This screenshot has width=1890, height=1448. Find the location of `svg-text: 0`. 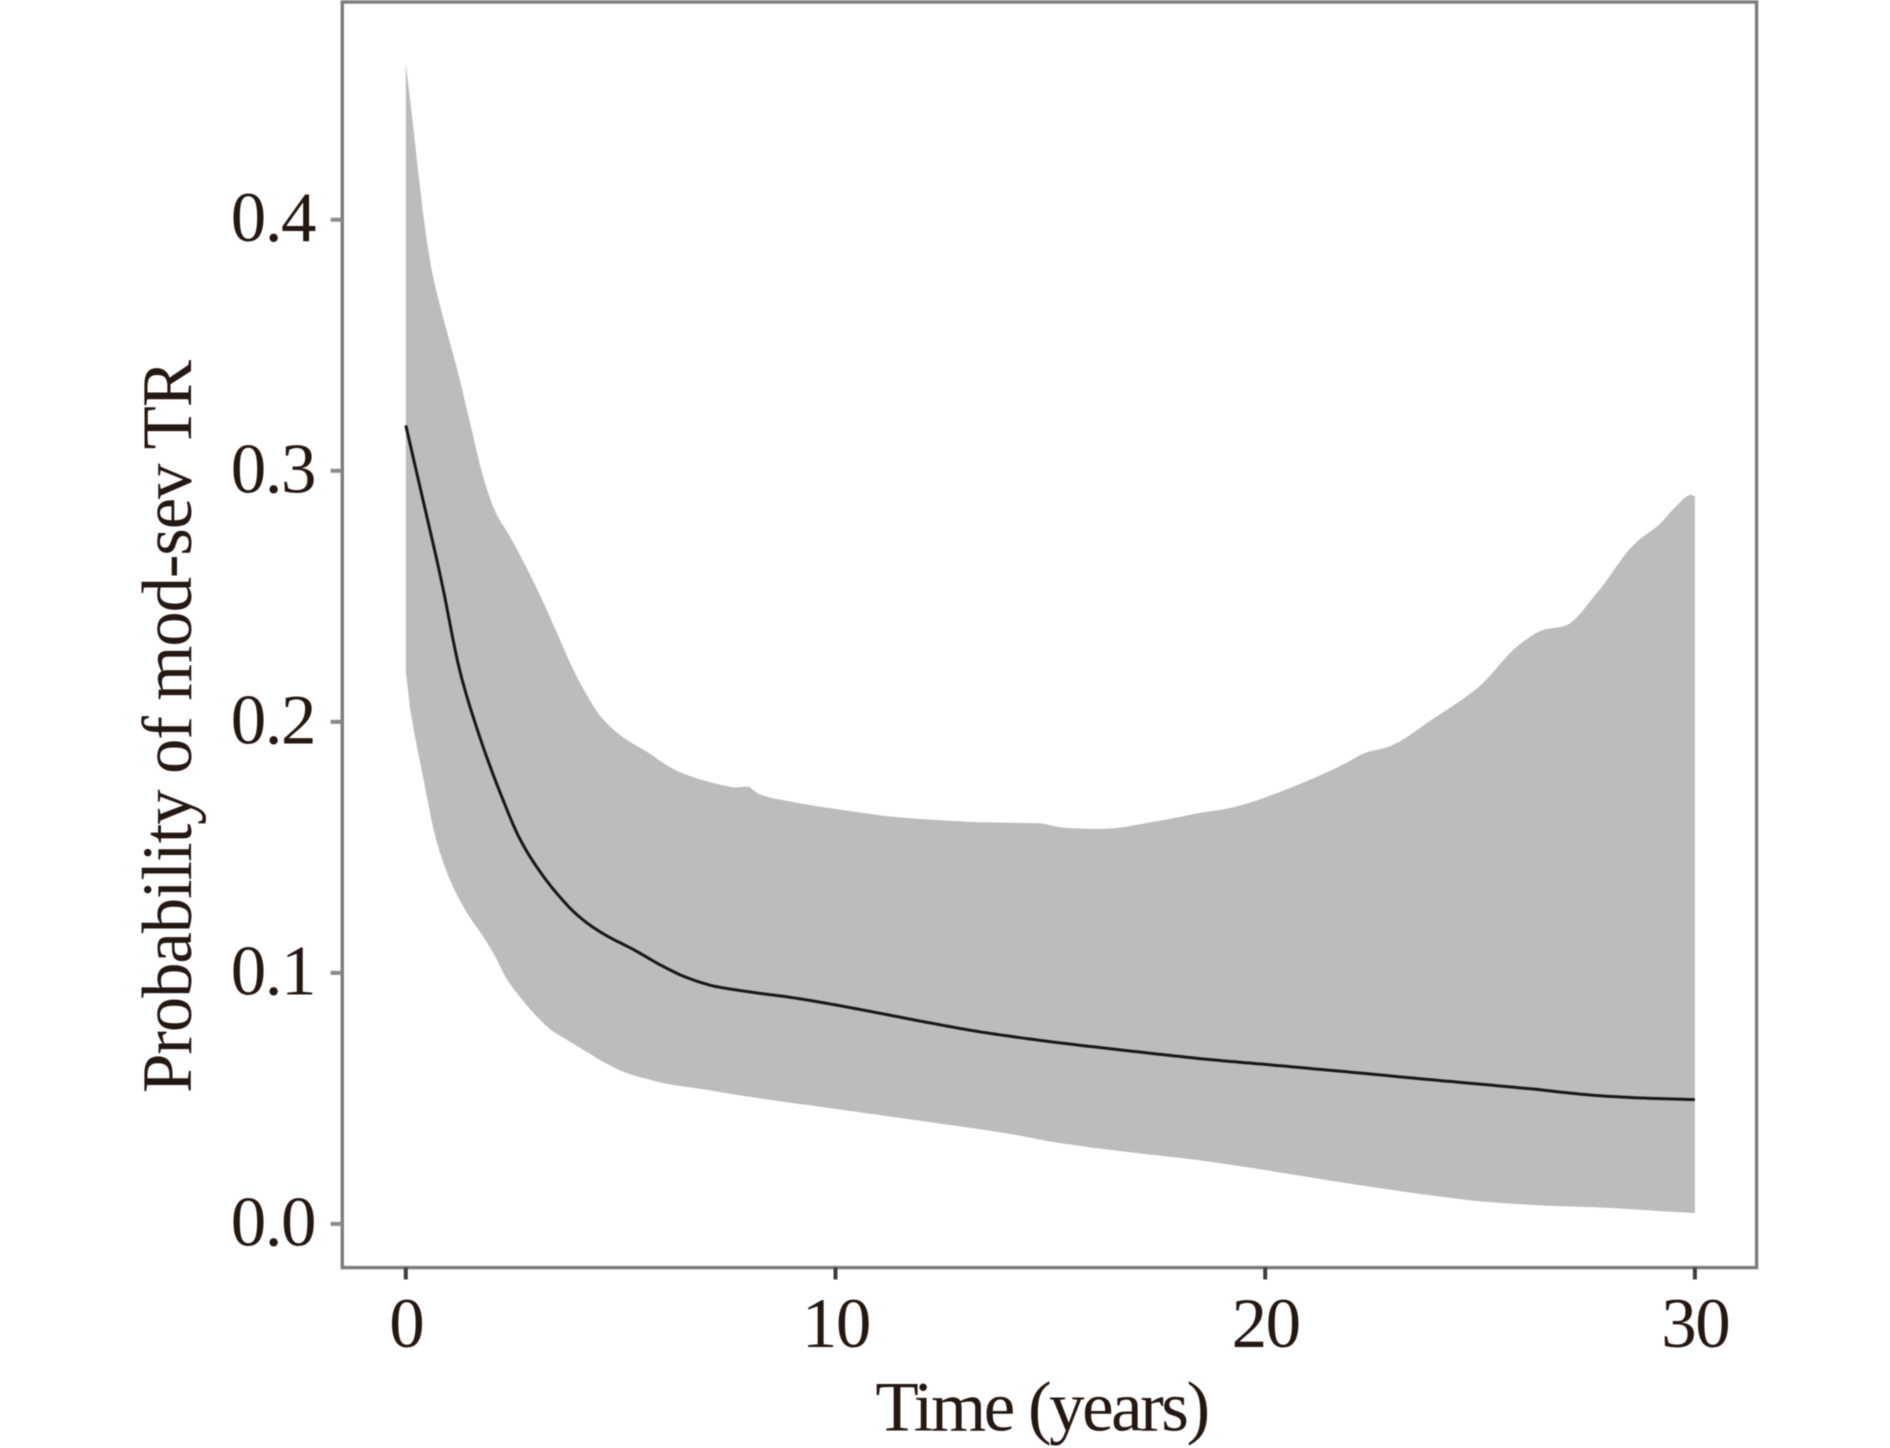

svg-text: 0 is located at coordinates (406, 1324).